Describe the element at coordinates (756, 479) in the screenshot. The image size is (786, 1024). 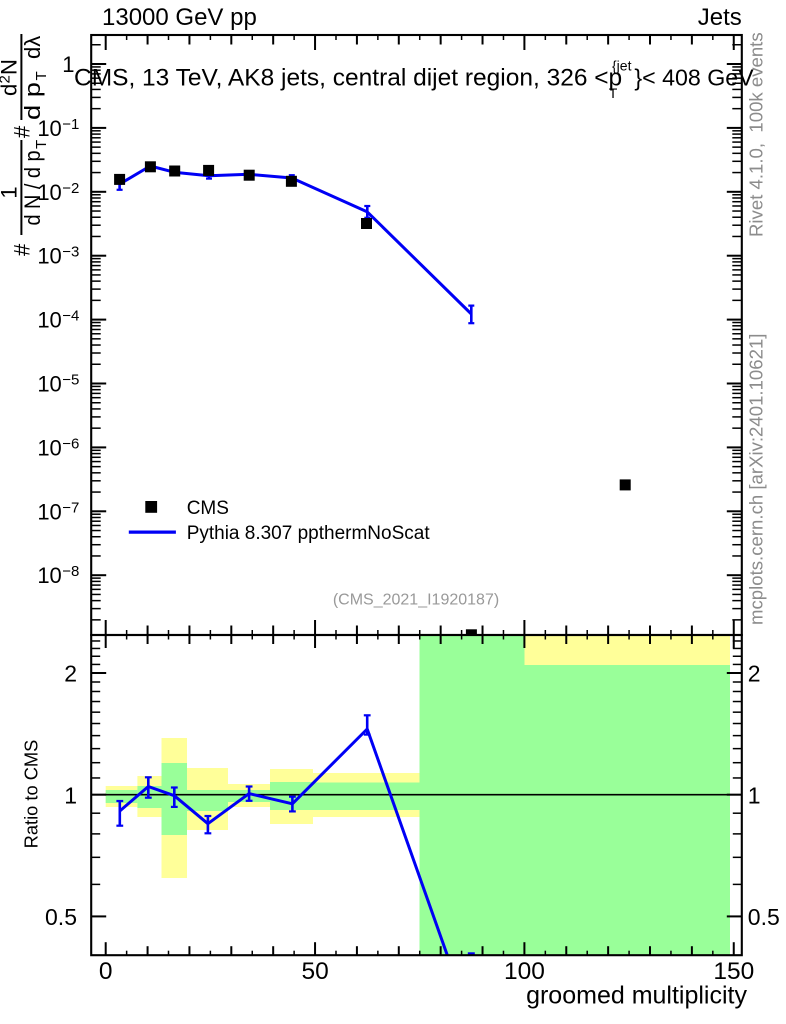
I see `svg-text:mcplots.cern.ch [arXiv:2401.10: mcplots.cern.ch [arXiv:2401.10621]` at that location.